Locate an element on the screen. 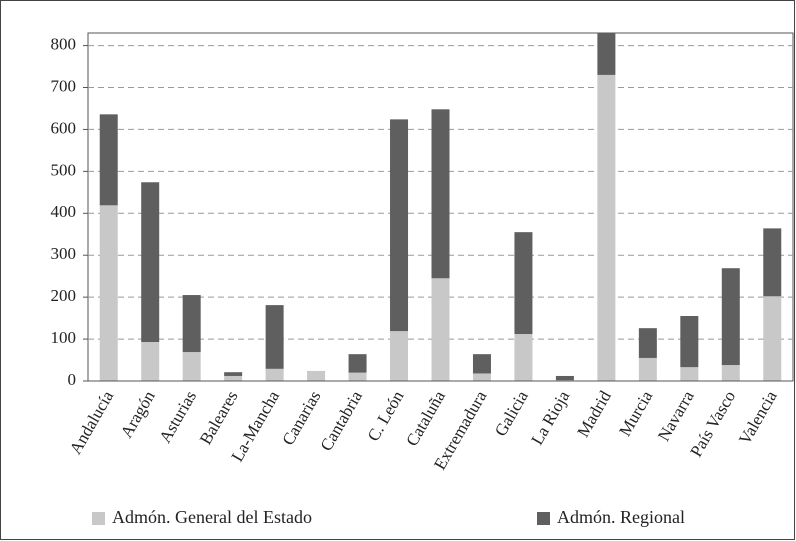  y-tick-label: 400 is located at coordinates (64, 211).